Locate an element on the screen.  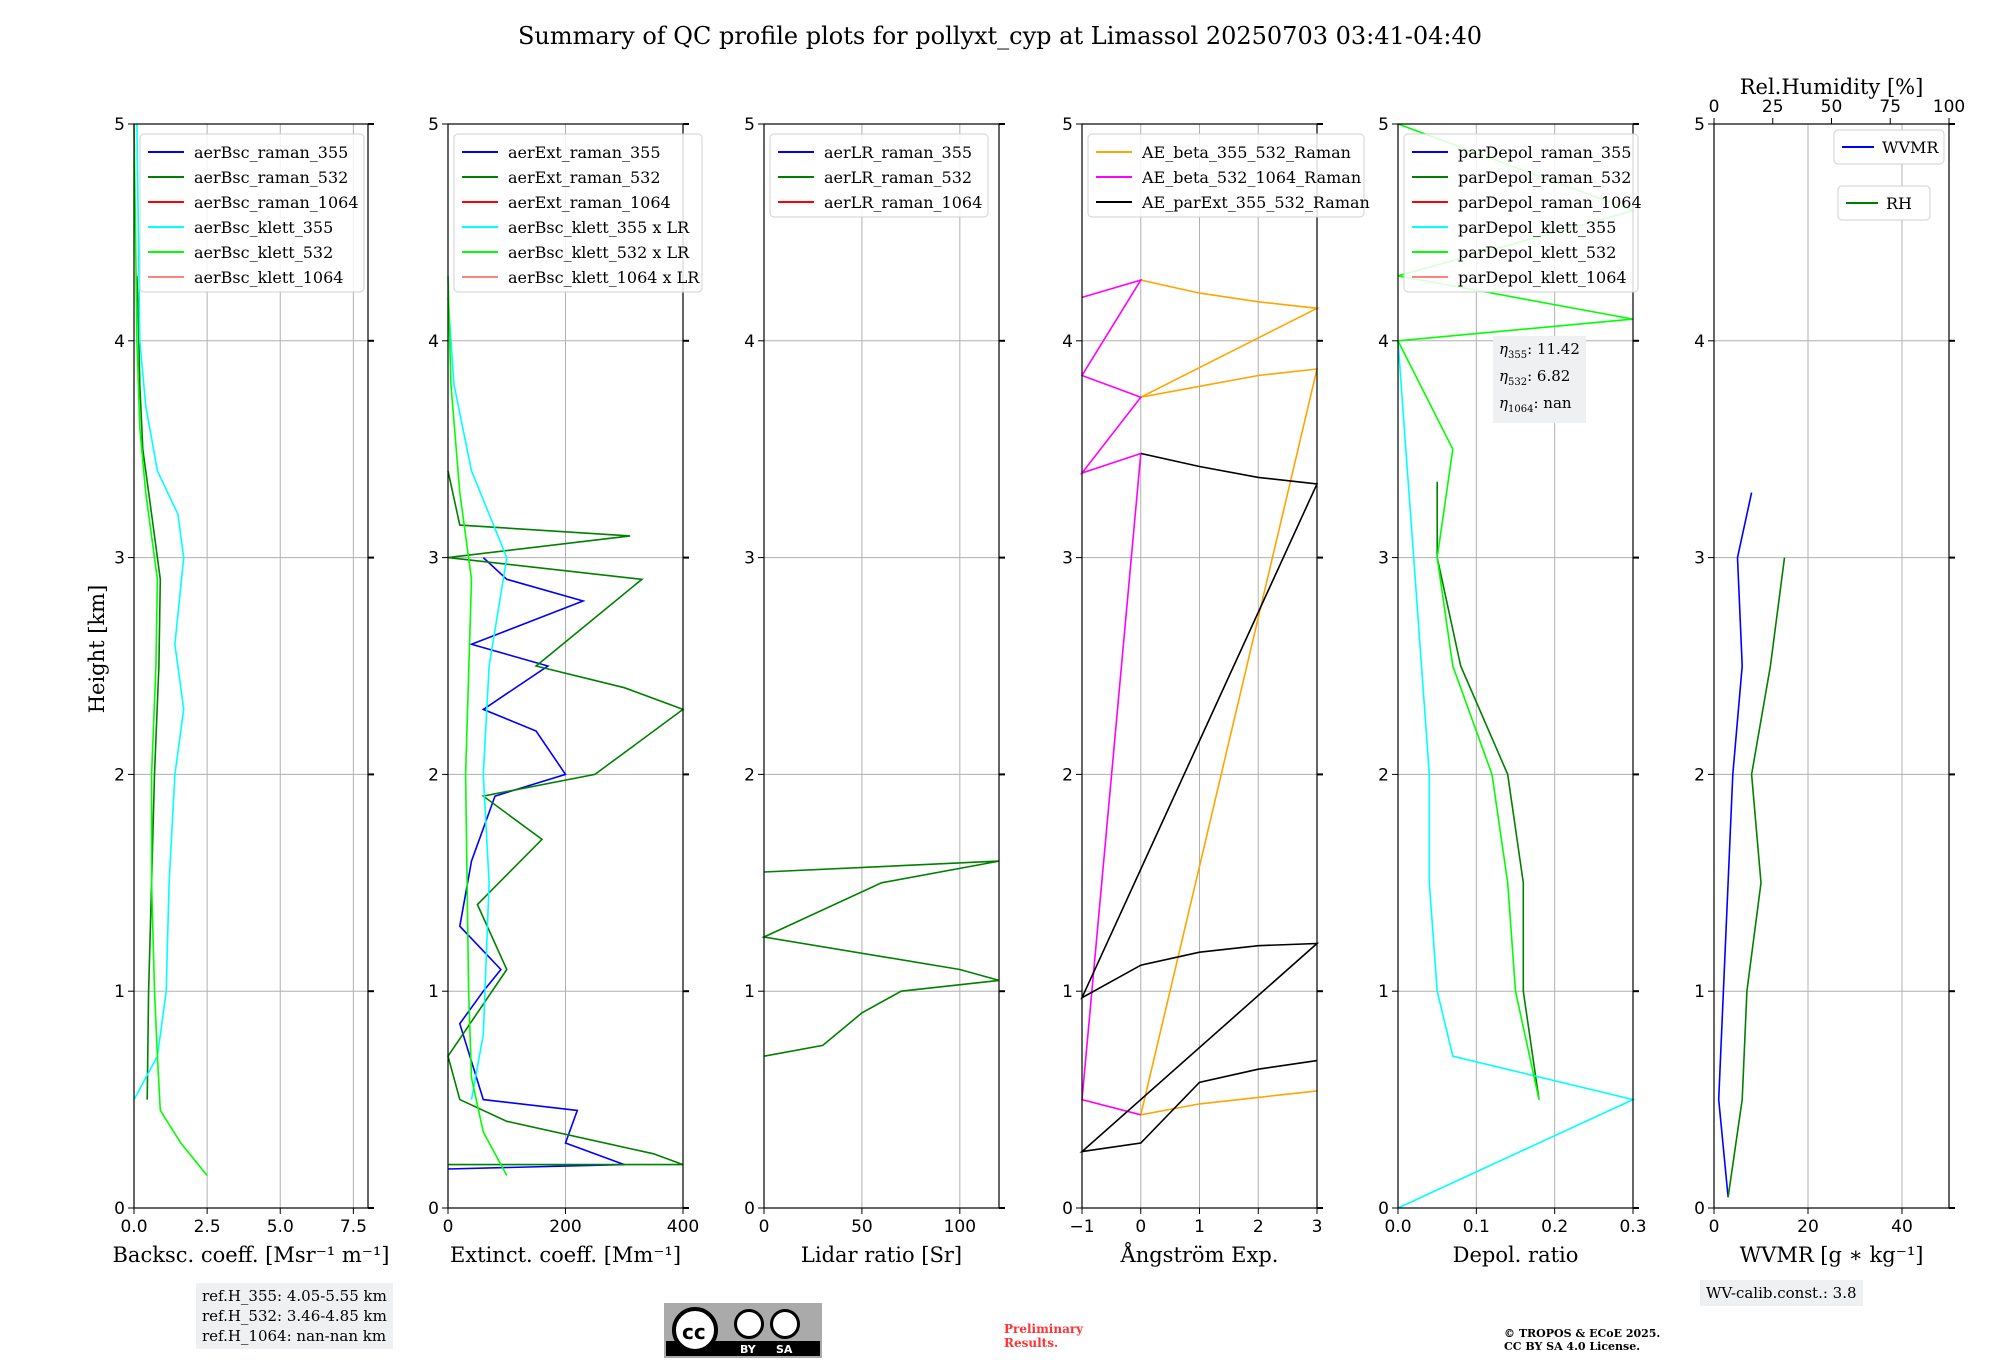
ref-height-1064: ref.H_1064: nan-nan km is located at coordinates (294, 1336).